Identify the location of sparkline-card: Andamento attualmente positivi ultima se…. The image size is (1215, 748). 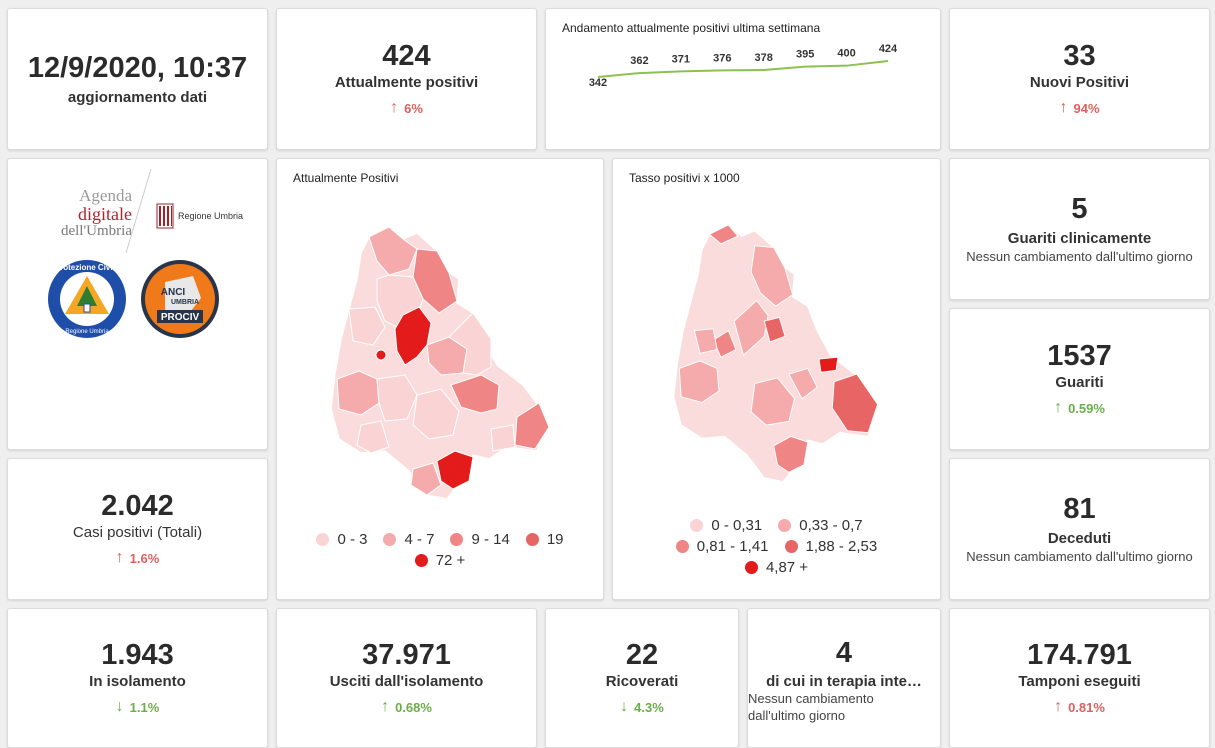
(743, 79).